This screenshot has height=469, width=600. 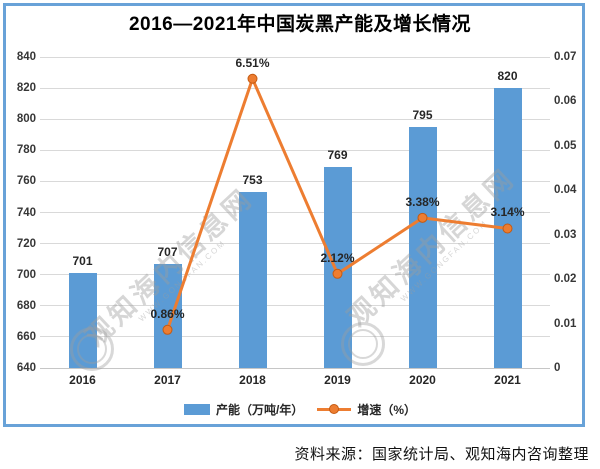 I want to click on x-axis-label: 2021, so click(x=507, y=380).